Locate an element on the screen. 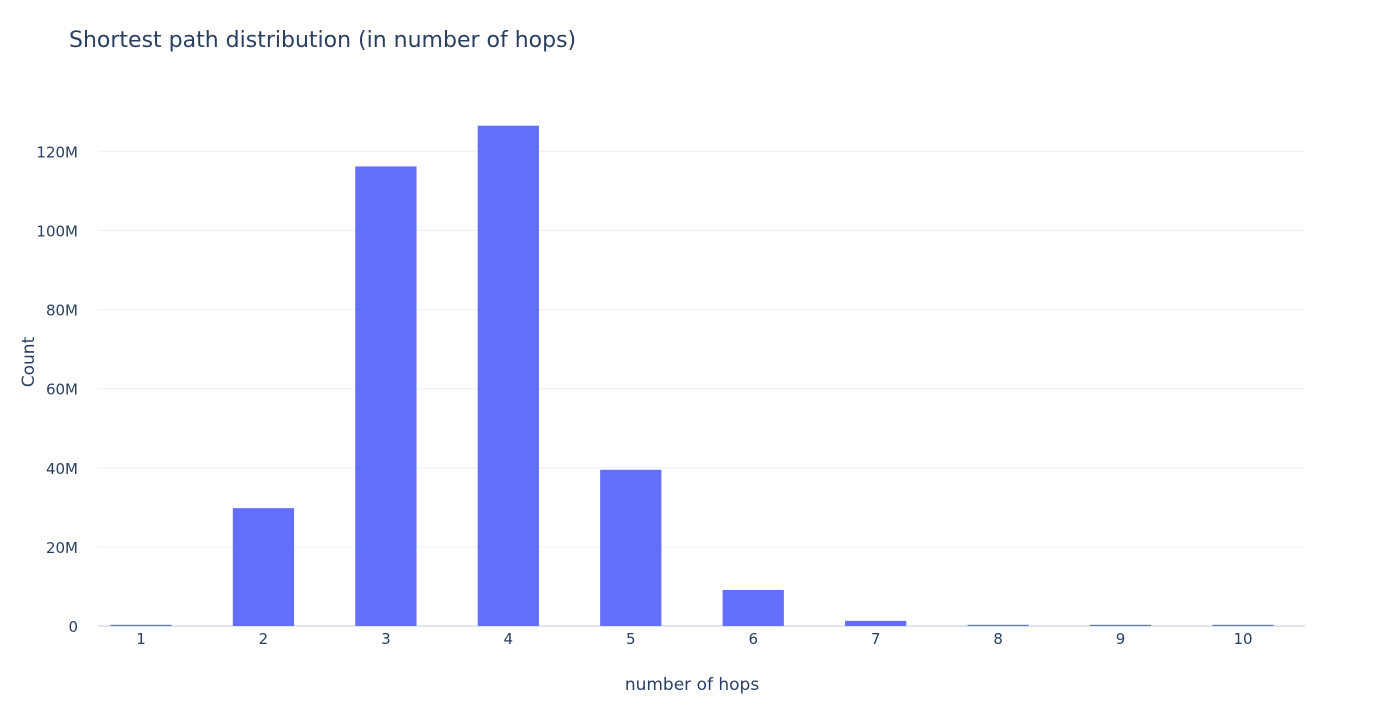  y-tick-label: 40M is located at coordinates (62, 469).